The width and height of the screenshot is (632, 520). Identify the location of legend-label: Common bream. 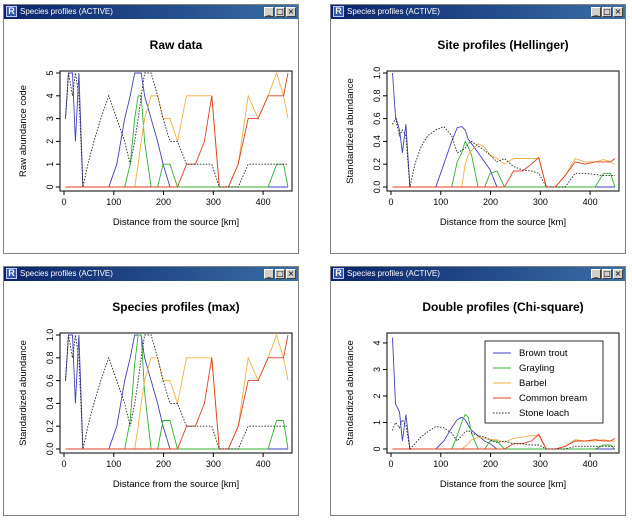
(553, 398).